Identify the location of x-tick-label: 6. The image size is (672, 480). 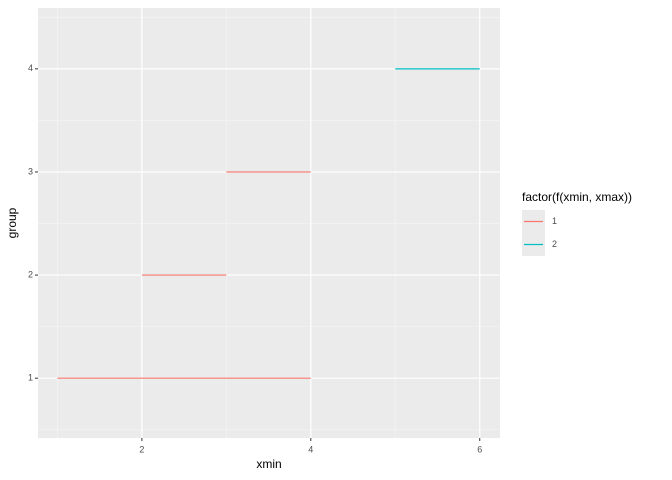
(479, 449).